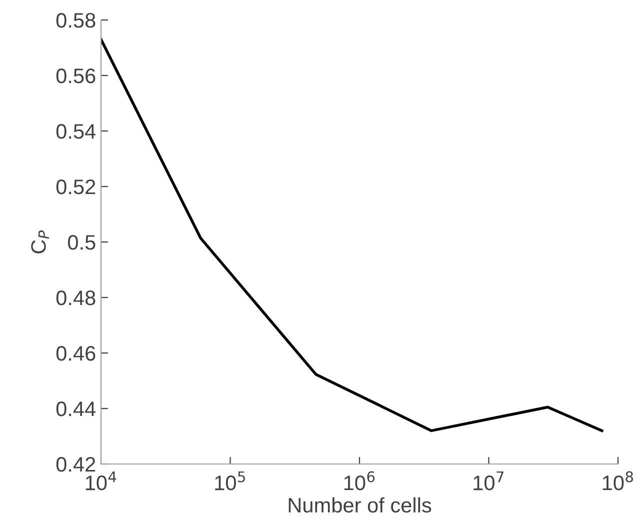 Image resolution: width=641 pixels, height=521 pixels. Describe the element at coordinates (489, 480) in the screenshot. I see `x-tick-label: 10$^{7}$` at that location.